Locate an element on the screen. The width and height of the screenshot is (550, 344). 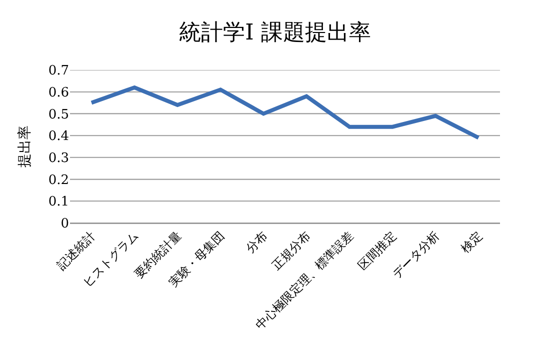
x-tick-label: 分布 is located at coordinates (256, 242).